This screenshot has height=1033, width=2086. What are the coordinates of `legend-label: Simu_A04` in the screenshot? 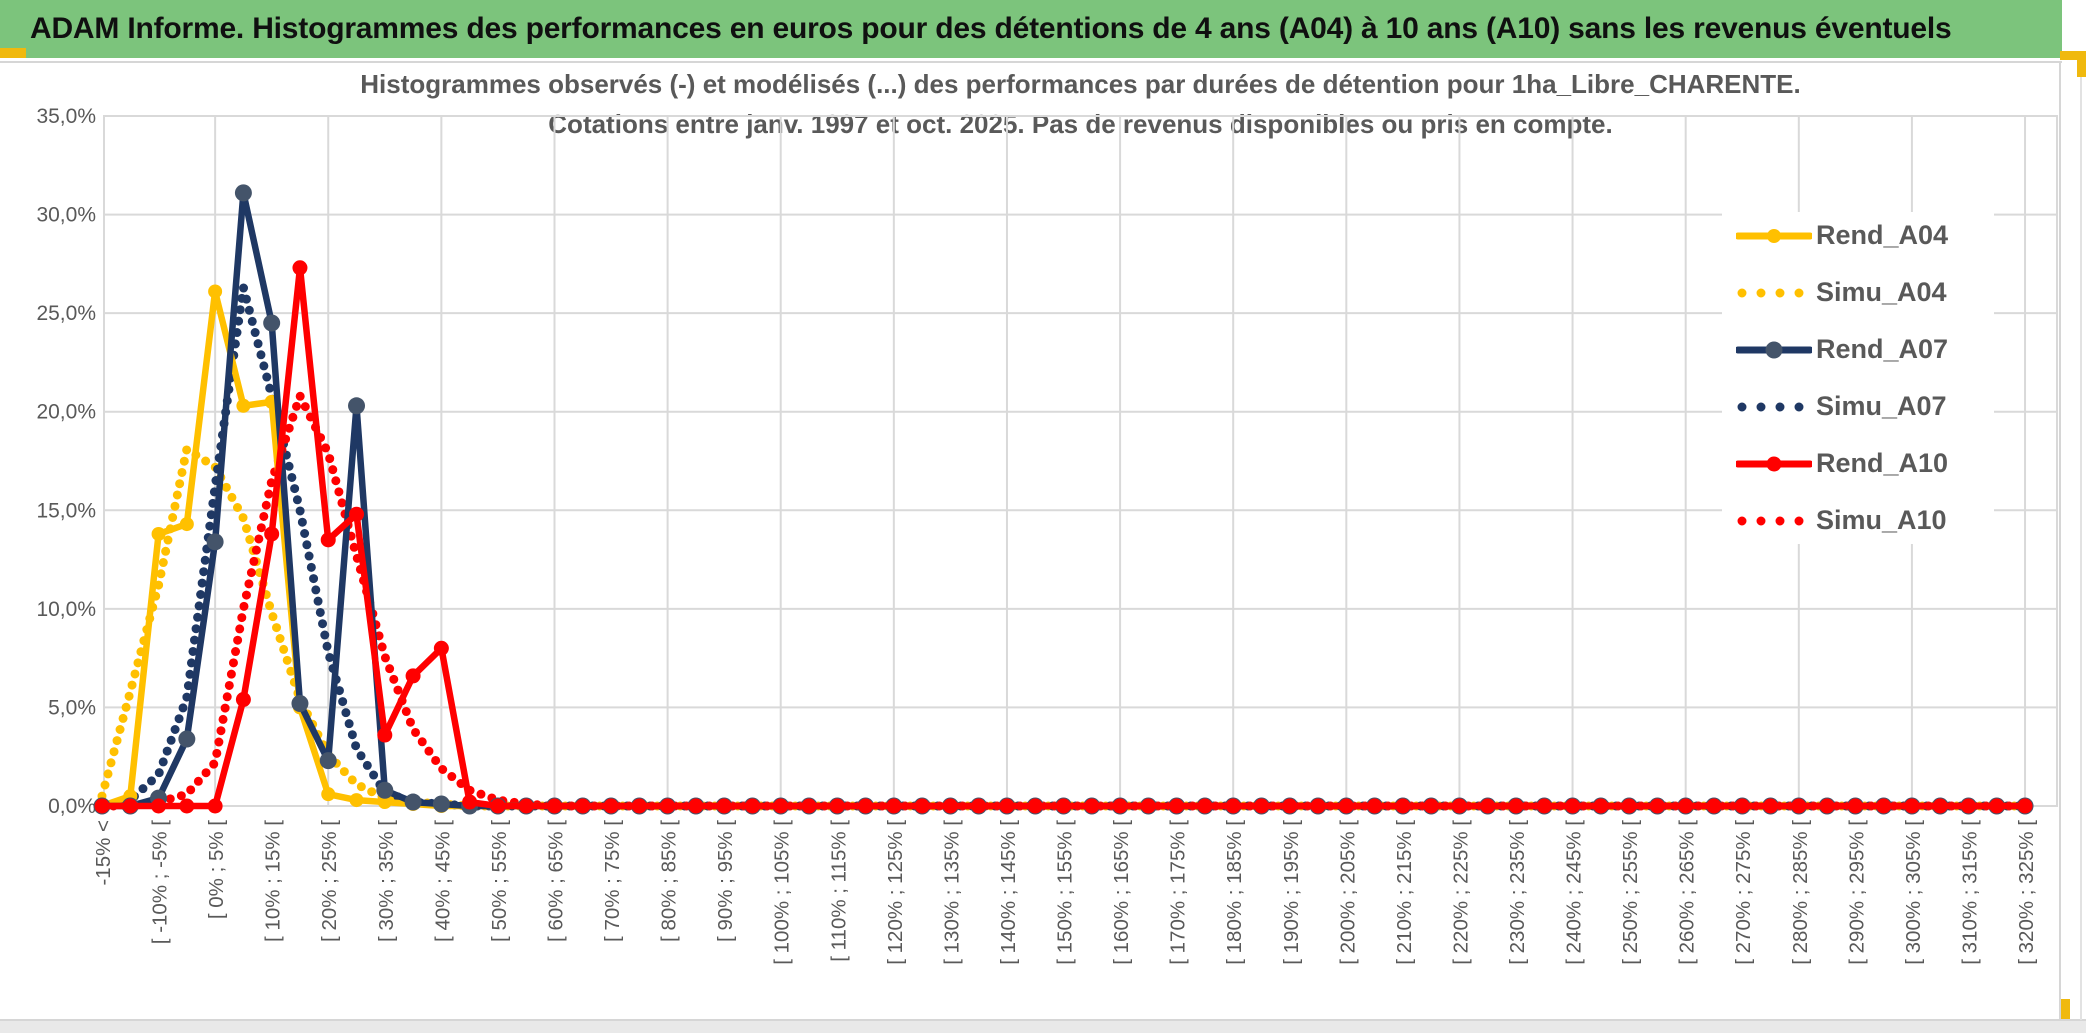 It's located at (1881, 292).